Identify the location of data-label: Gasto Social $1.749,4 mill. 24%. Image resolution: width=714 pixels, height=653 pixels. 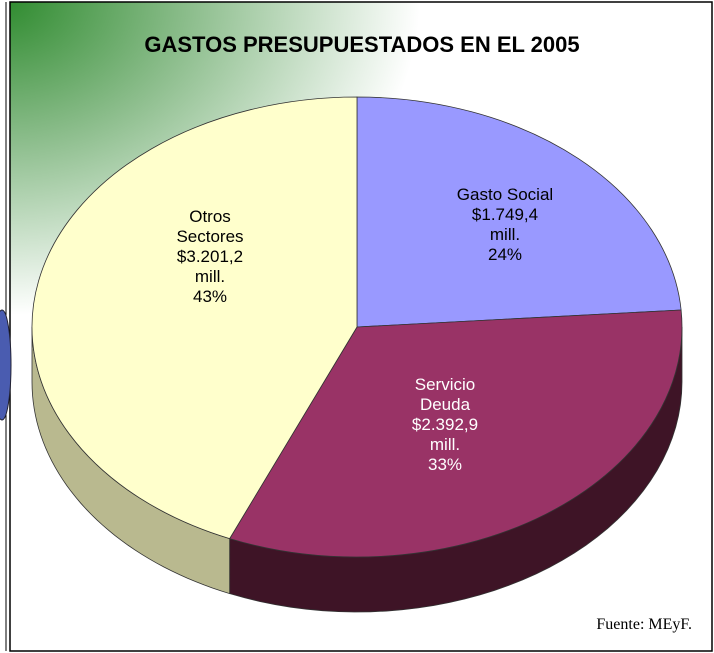
(505, 225).